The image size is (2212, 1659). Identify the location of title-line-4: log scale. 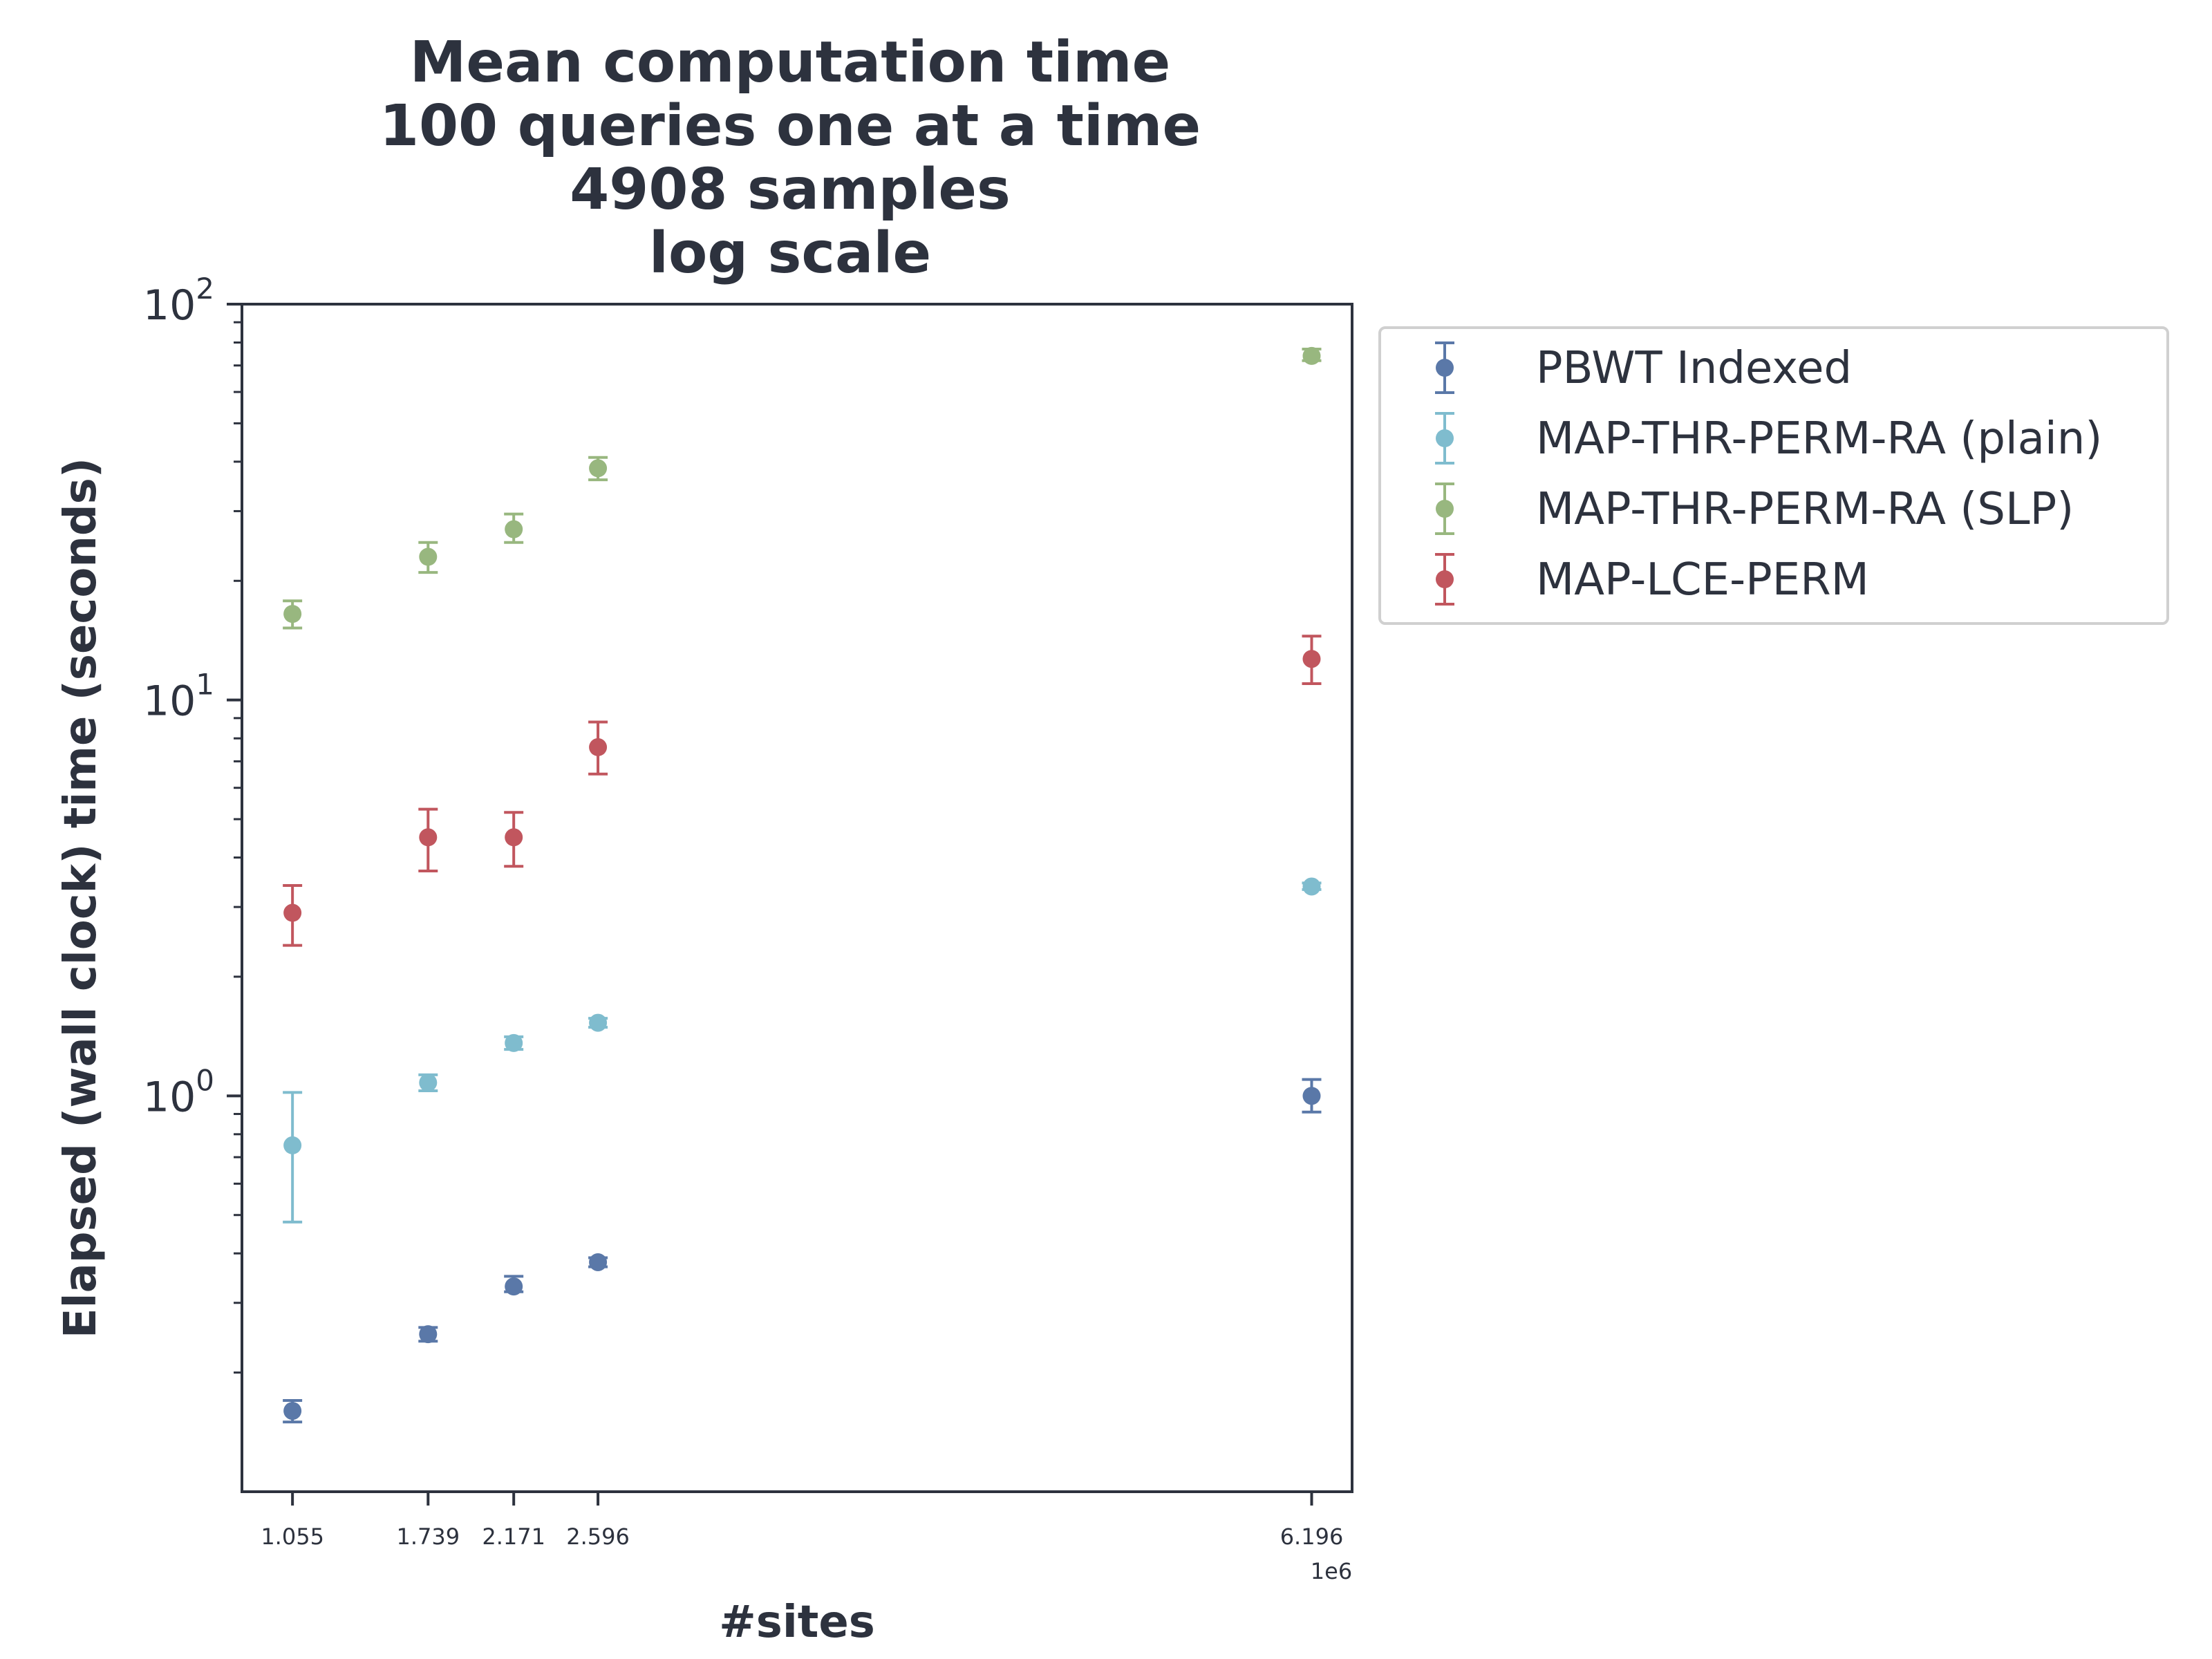
(790, 253).